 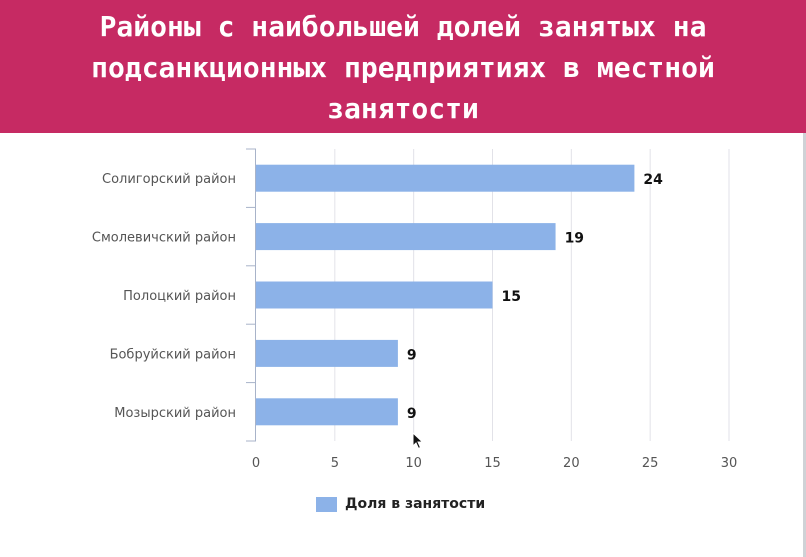 I want to click on category-label: Мозырский район, so click(x=175, y=413).